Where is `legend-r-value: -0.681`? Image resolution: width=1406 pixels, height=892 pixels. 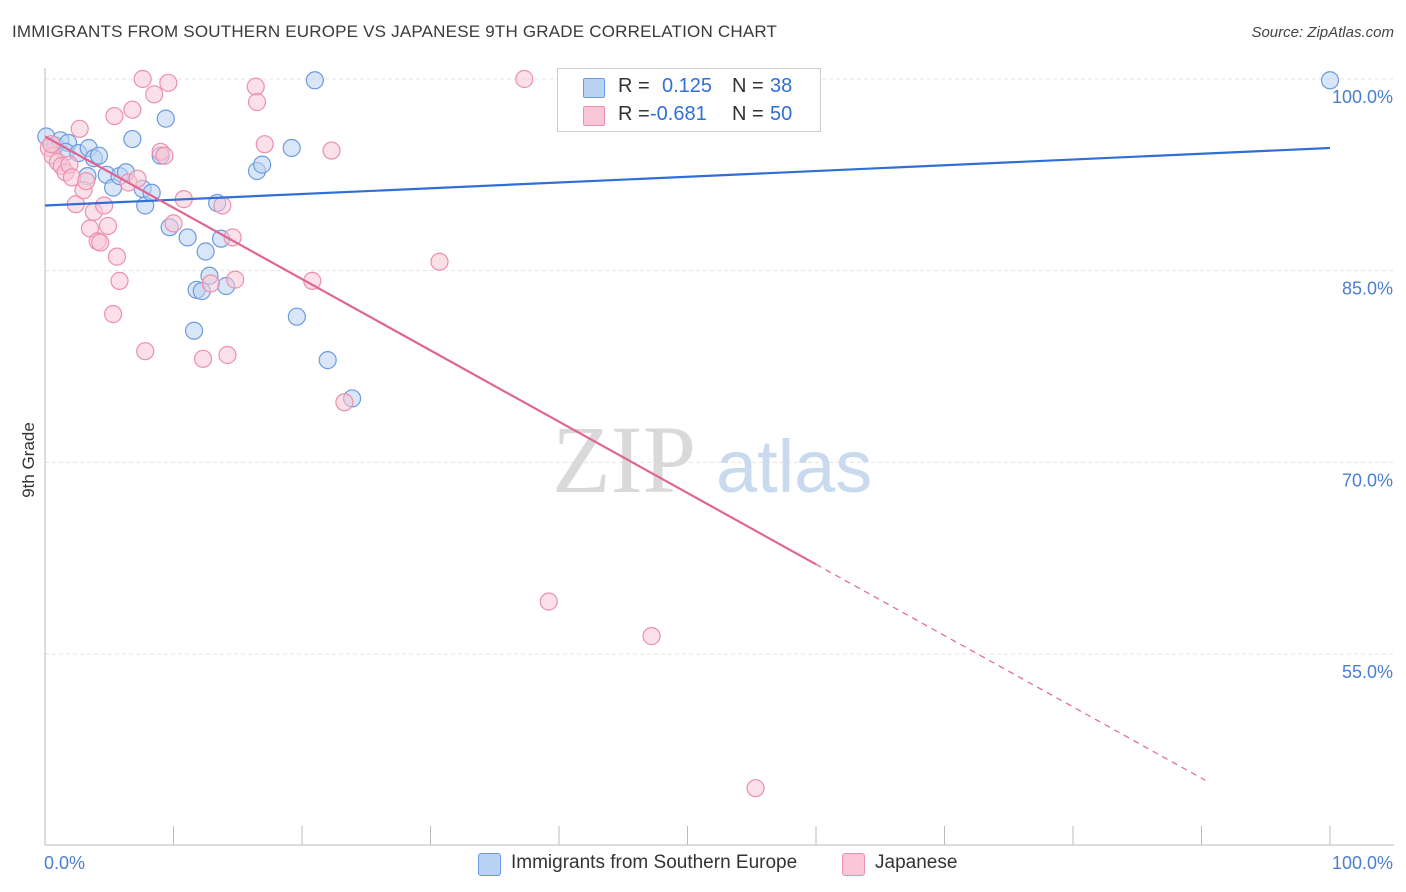 legend-r-value: -0.681 is located at coordinates (678, 114).